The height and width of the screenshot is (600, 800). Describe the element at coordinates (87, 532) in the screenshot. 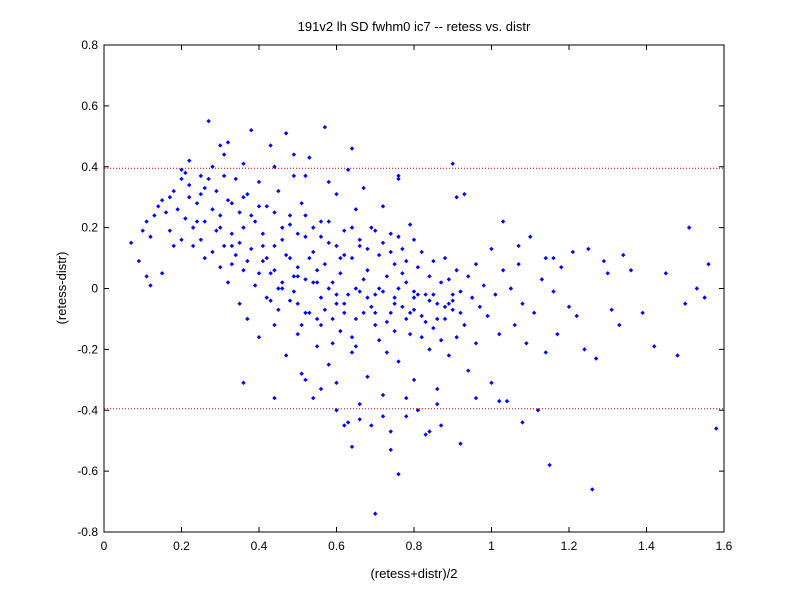

I see `y-tick-label: -0.8` at that location.